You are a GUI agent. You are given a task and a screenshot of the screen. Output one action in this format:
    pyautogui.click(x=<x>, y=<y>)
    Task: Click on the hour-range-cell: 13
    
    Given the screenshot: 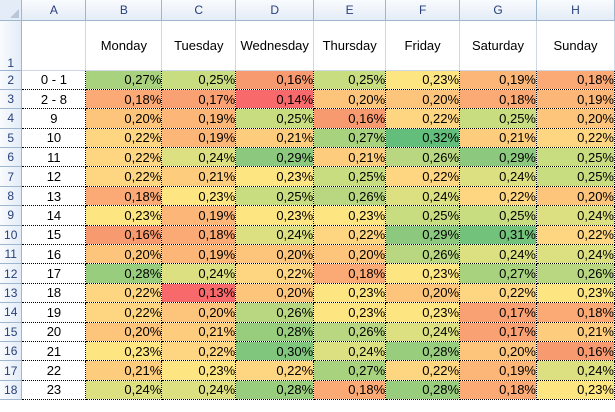 What is the action you would take?
    pyautogui.click(x=54, y=196)
    